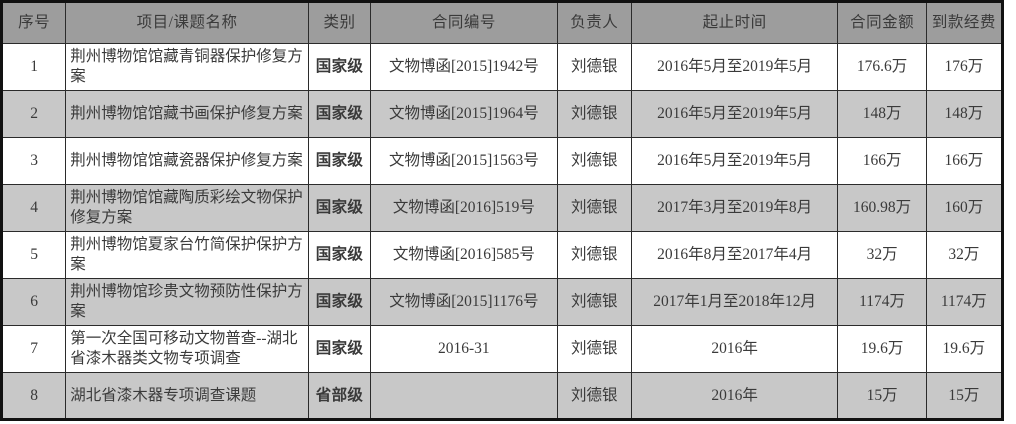 The image size is (1016, 424). What do you see at coordinates (187, 396) in the screenshot?
I see `cell-name: 湖北省漆木器专项调查课题` at bounding box center [187, 396].